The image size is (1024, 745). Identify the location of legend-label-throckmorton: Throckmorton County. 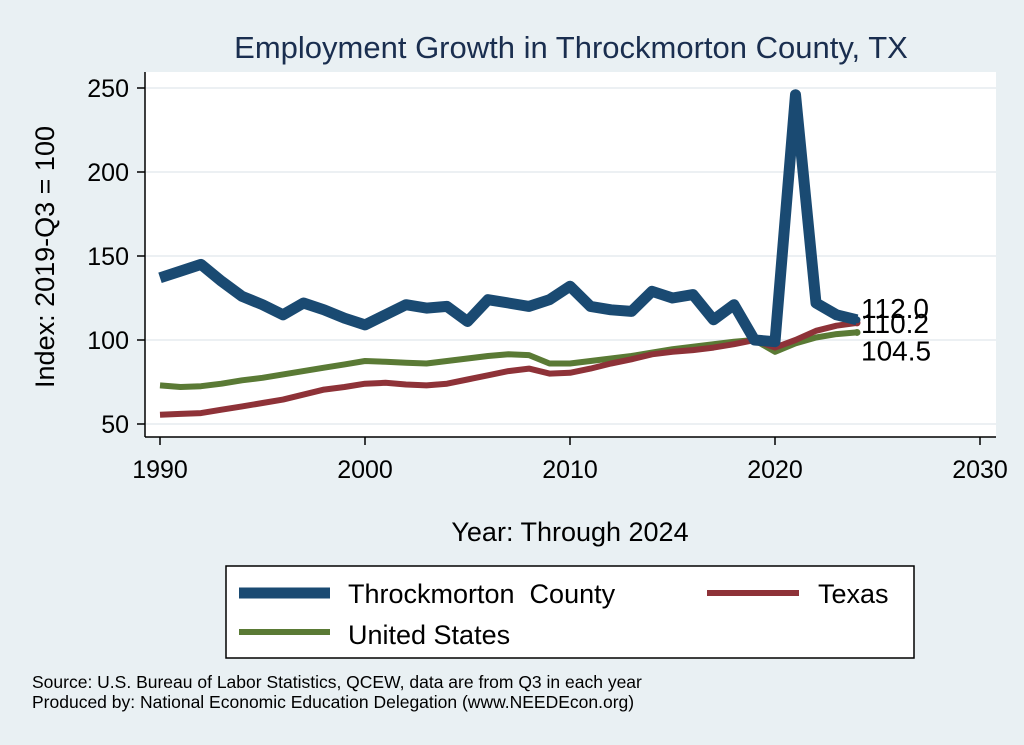
(482, 594).